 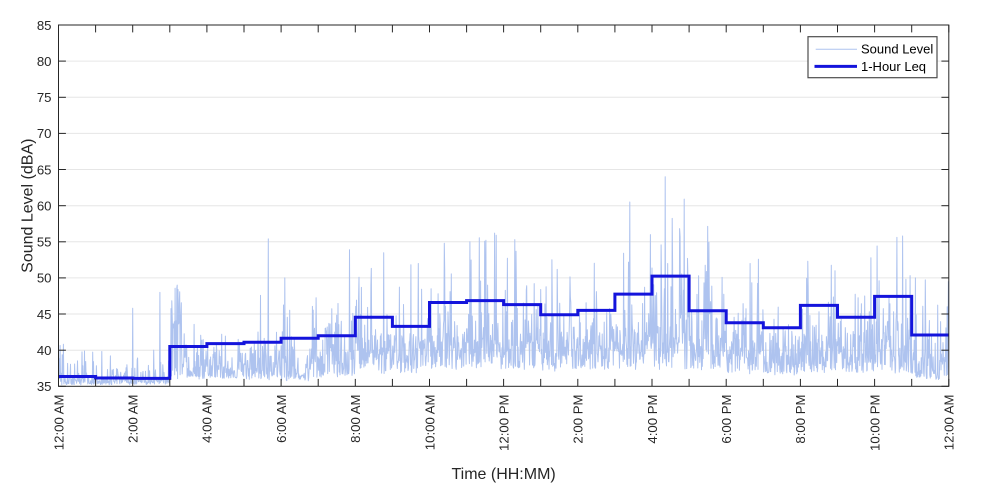 What do you see at coordinates (355, 419) in the screenshot?
I see `svg-text: 8:00 AM` at bounding box center [355, 419].